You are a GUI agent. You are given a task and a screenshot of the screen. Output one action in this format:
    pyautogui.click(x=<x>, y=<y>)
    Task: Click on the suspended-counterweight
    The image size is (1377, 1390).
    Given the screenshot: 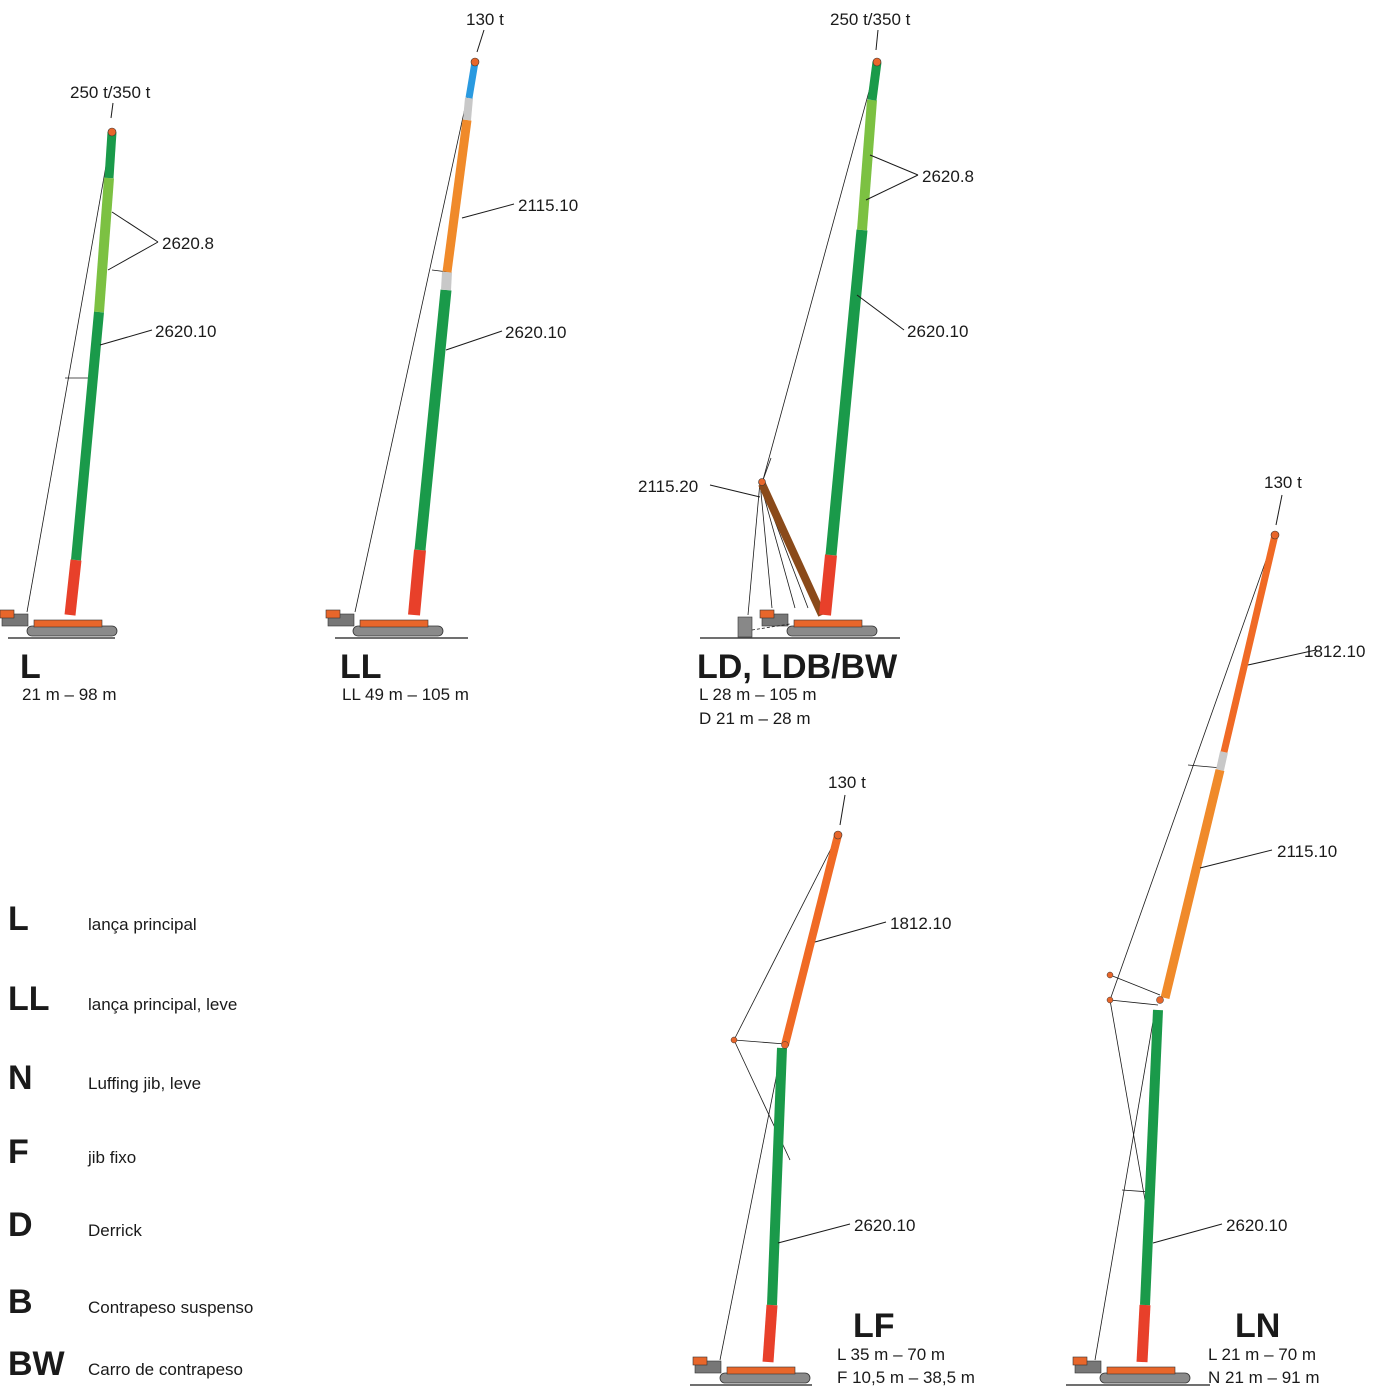 What is the action you would take?
    pyautogui.click(x=745, y=627)
    